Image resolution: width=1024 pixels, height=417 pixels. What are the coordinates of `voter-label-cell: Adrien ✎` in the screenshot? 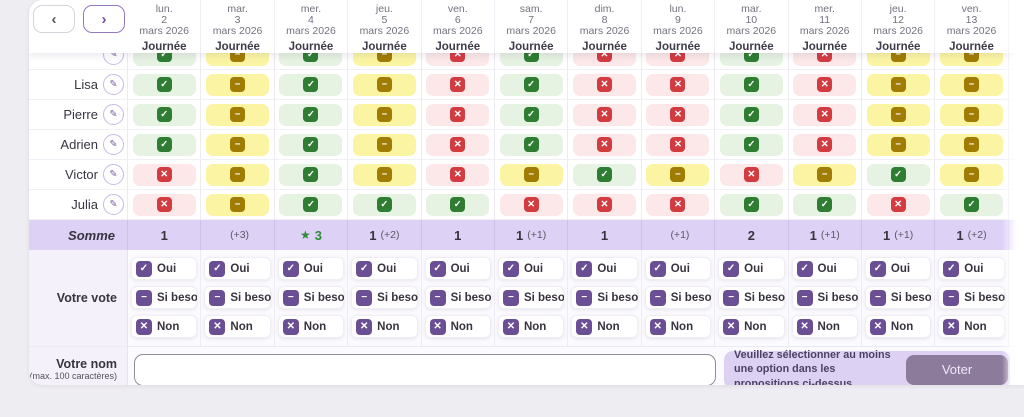 It's located at (78, 144).